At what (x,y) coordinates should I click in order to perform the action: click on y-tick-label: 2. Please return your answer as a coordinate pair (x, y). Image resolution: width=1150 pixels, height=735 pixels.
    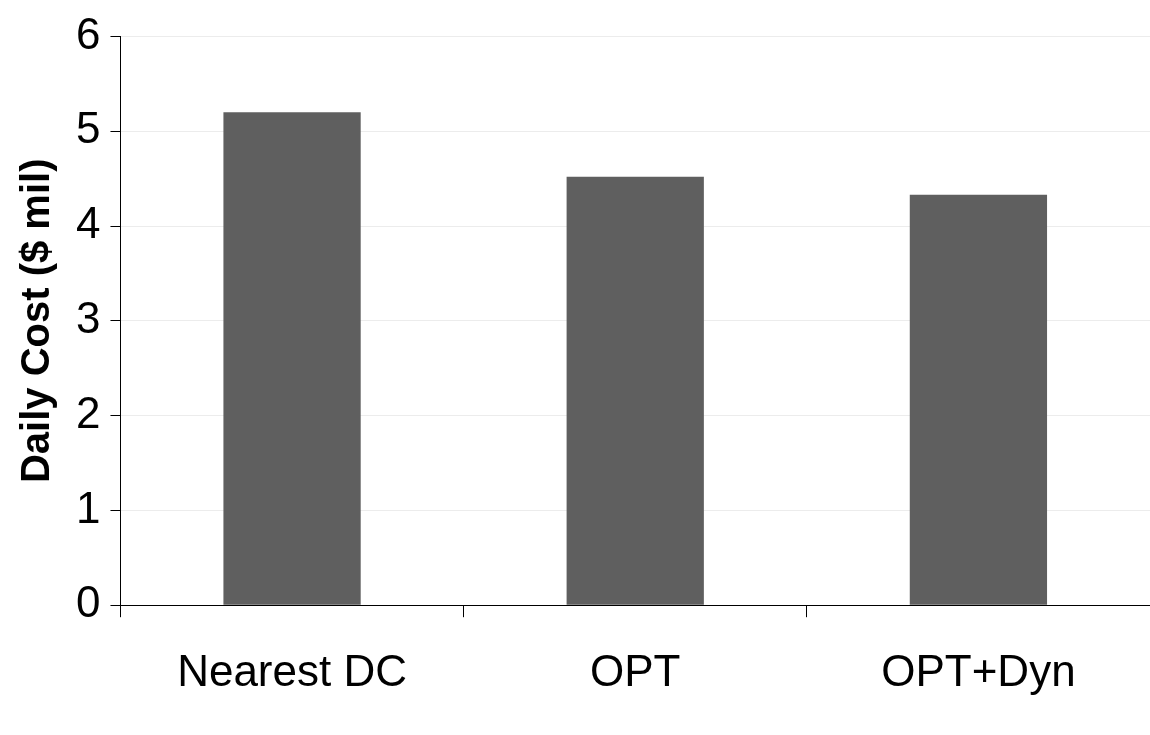
    Looking at the image, I should click on (88, 412).